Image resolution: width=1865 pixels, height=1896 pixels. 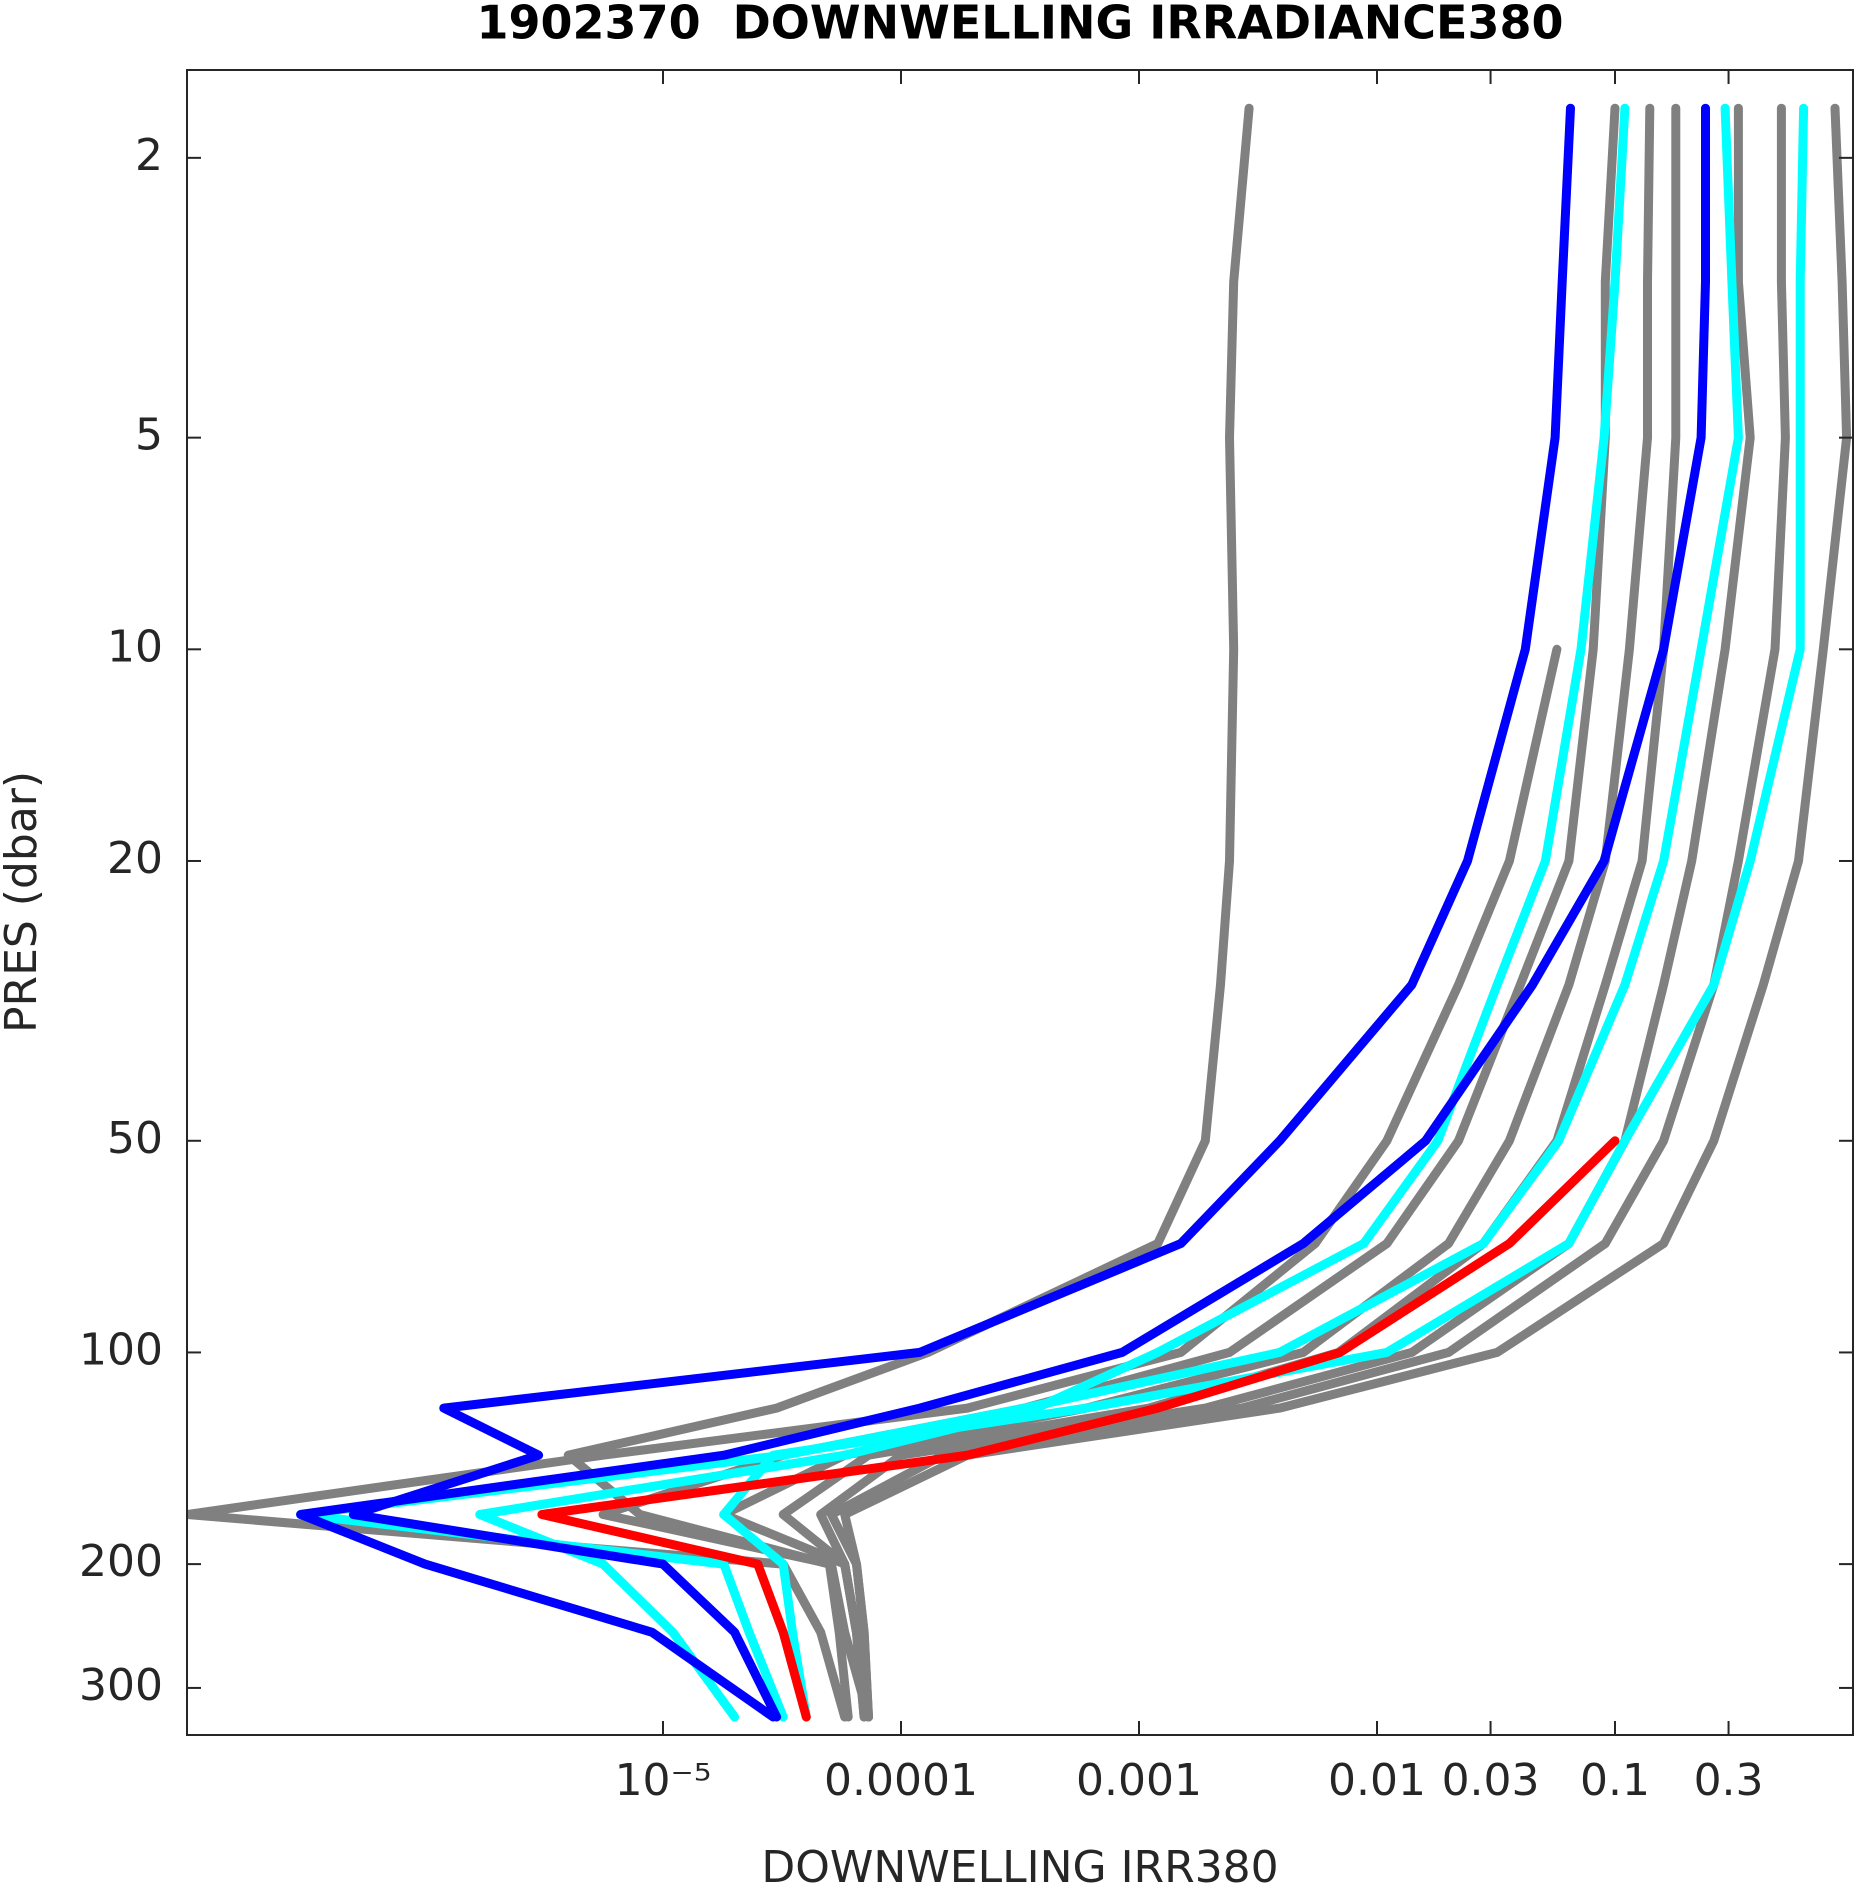 What do you see at coordinates (121, 1561) in the screenshot?
I see `y-tick-label: 200` at bounding box center [121, 1561].